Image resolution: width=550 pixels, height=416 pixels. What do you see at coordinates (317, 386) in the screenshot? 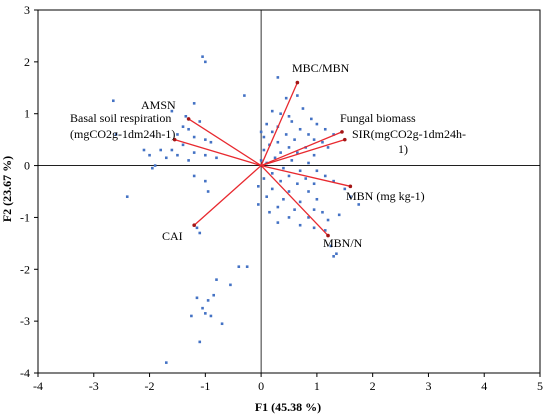
I see `x-tick-label: 1` at bounding box center [317, 386].